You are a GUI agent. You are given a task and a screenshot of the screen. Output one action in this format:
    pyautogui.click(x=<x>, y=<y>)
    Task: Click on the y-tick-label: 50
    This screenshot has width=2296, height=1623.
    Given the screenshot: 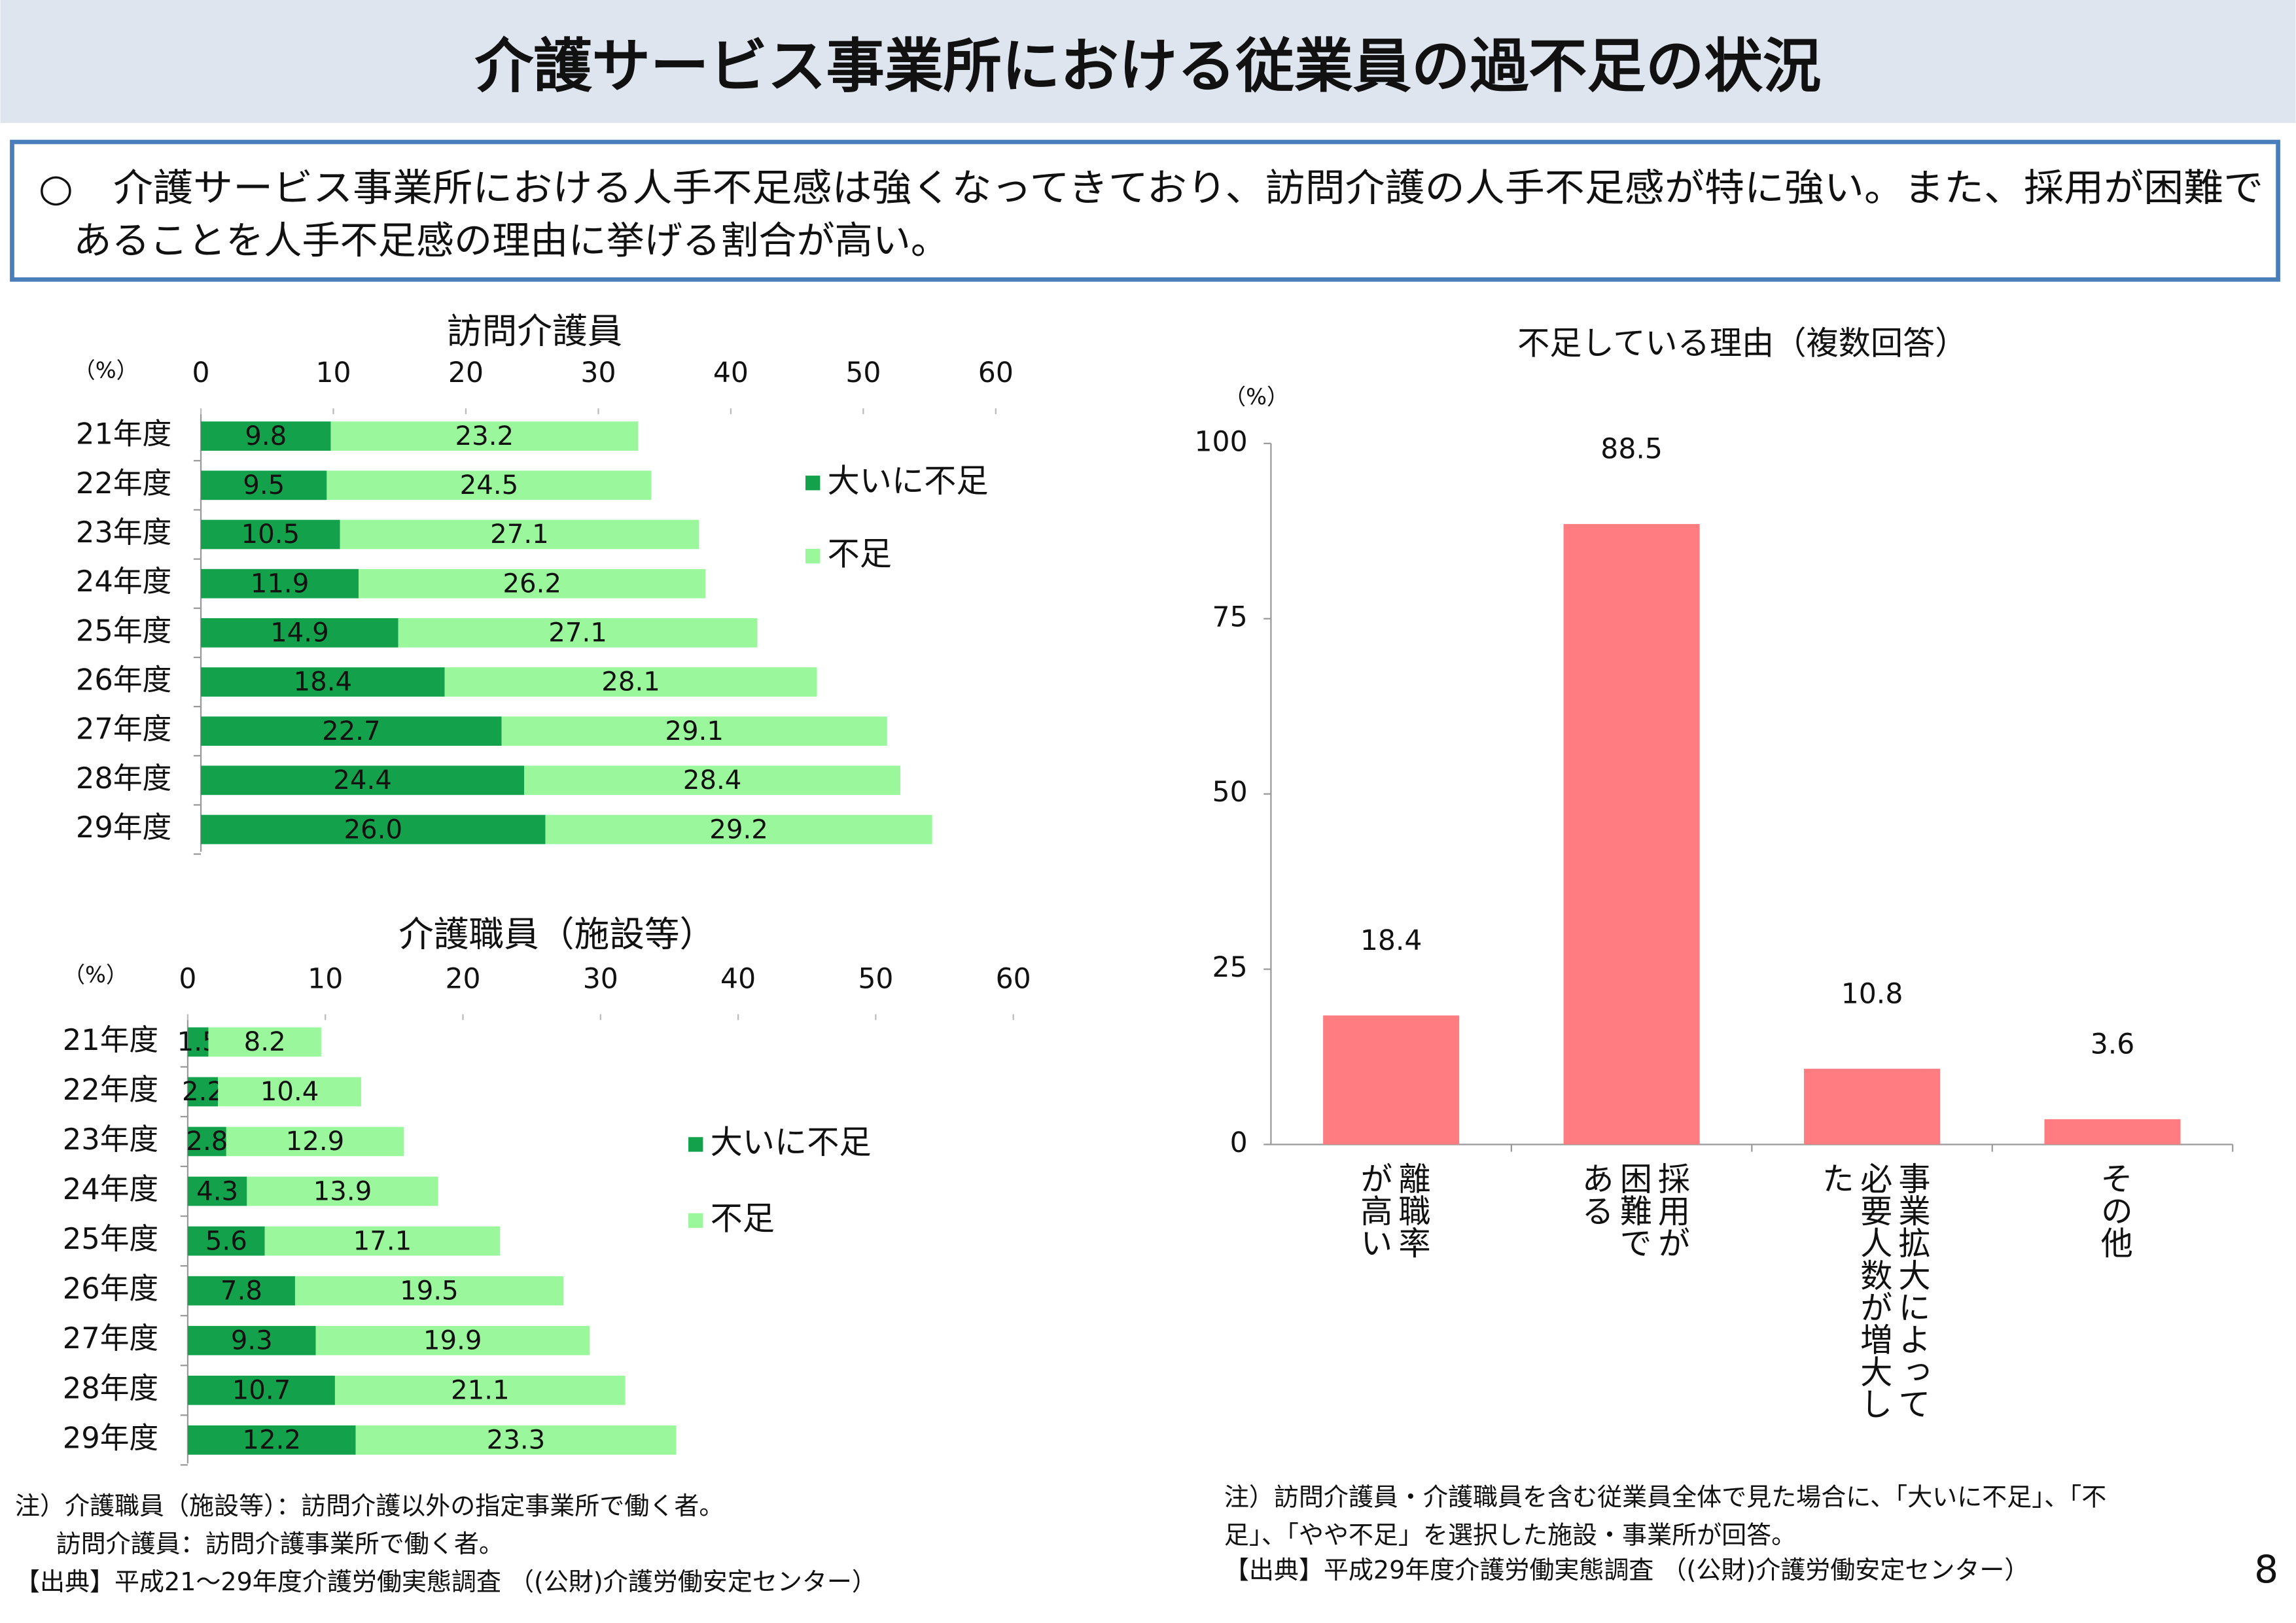 What is the action you would take?
    pyautogui.click(x=1230, y=793)
    